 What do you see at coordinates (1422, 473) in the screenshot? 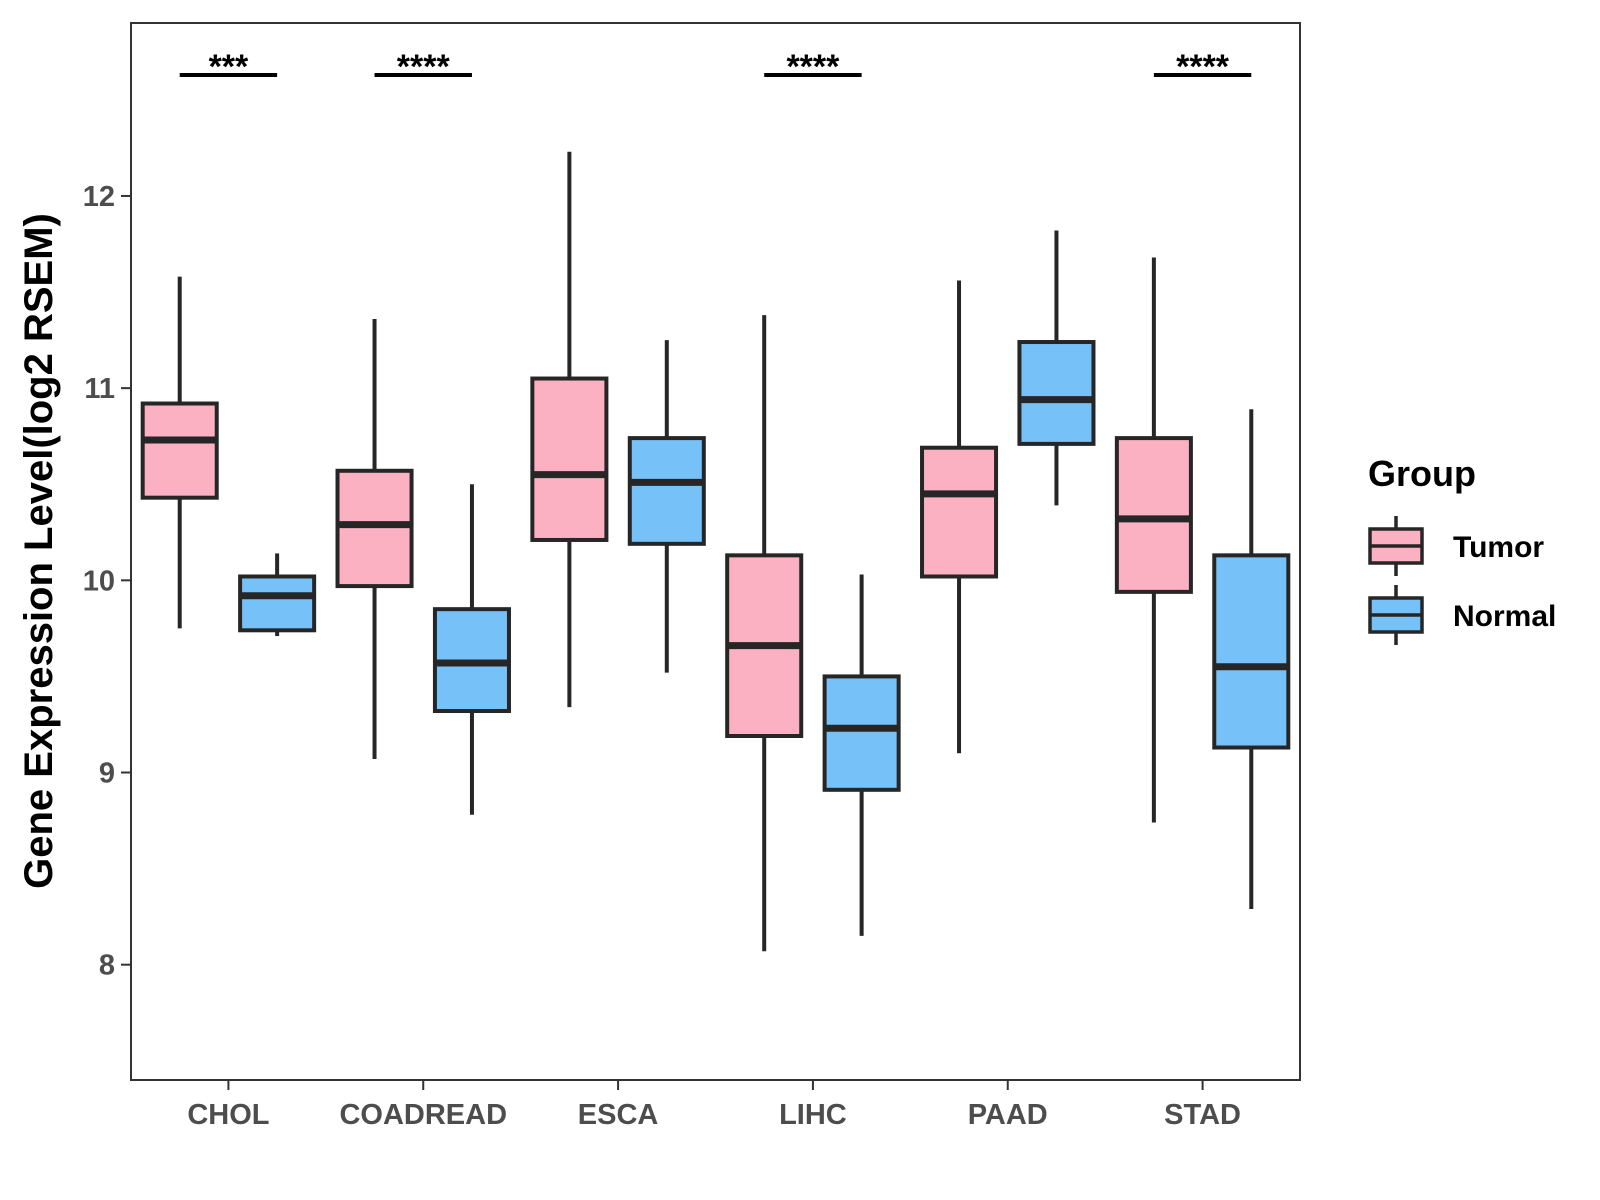
I see `legend-title: Group` at bounding box center [1422, 473].